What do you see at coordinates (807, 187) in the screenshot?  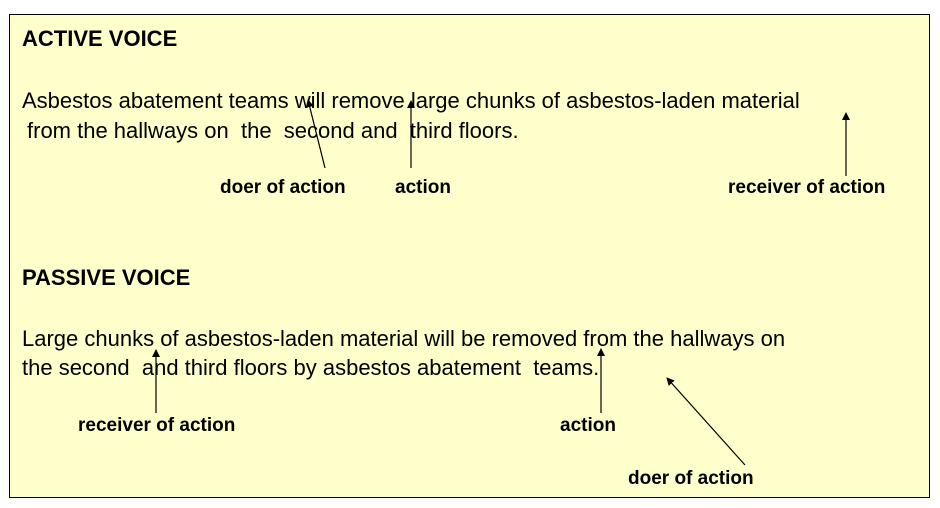 I see `active-receiver-label: receiver of action` at bounding box center [807, 187].